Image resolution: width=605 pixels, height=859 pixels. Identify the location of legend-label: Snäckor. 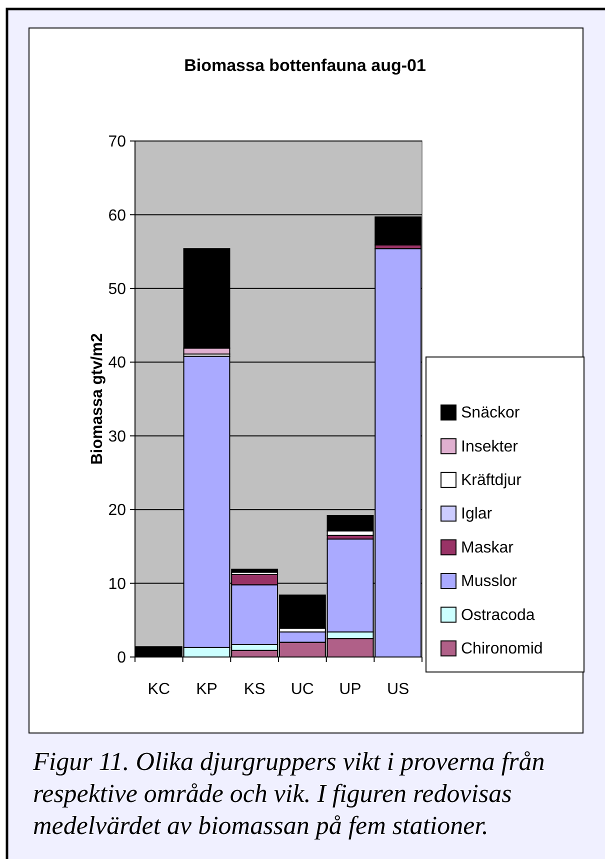
(490, 413).